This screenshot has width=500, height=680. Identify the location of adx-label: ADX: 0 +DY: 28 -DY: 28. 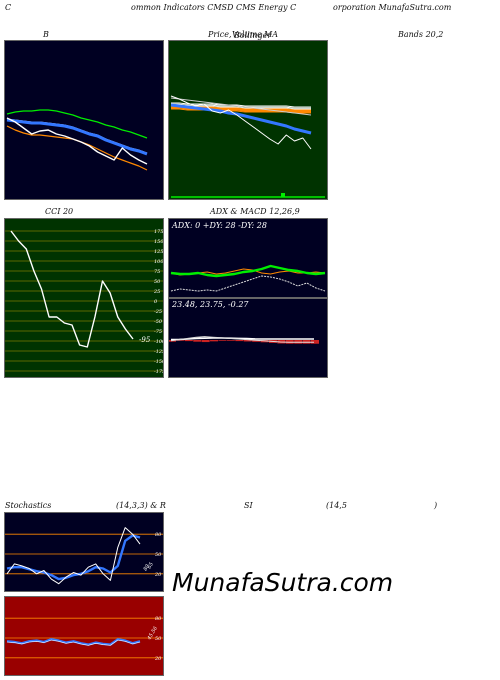
(219, 225).